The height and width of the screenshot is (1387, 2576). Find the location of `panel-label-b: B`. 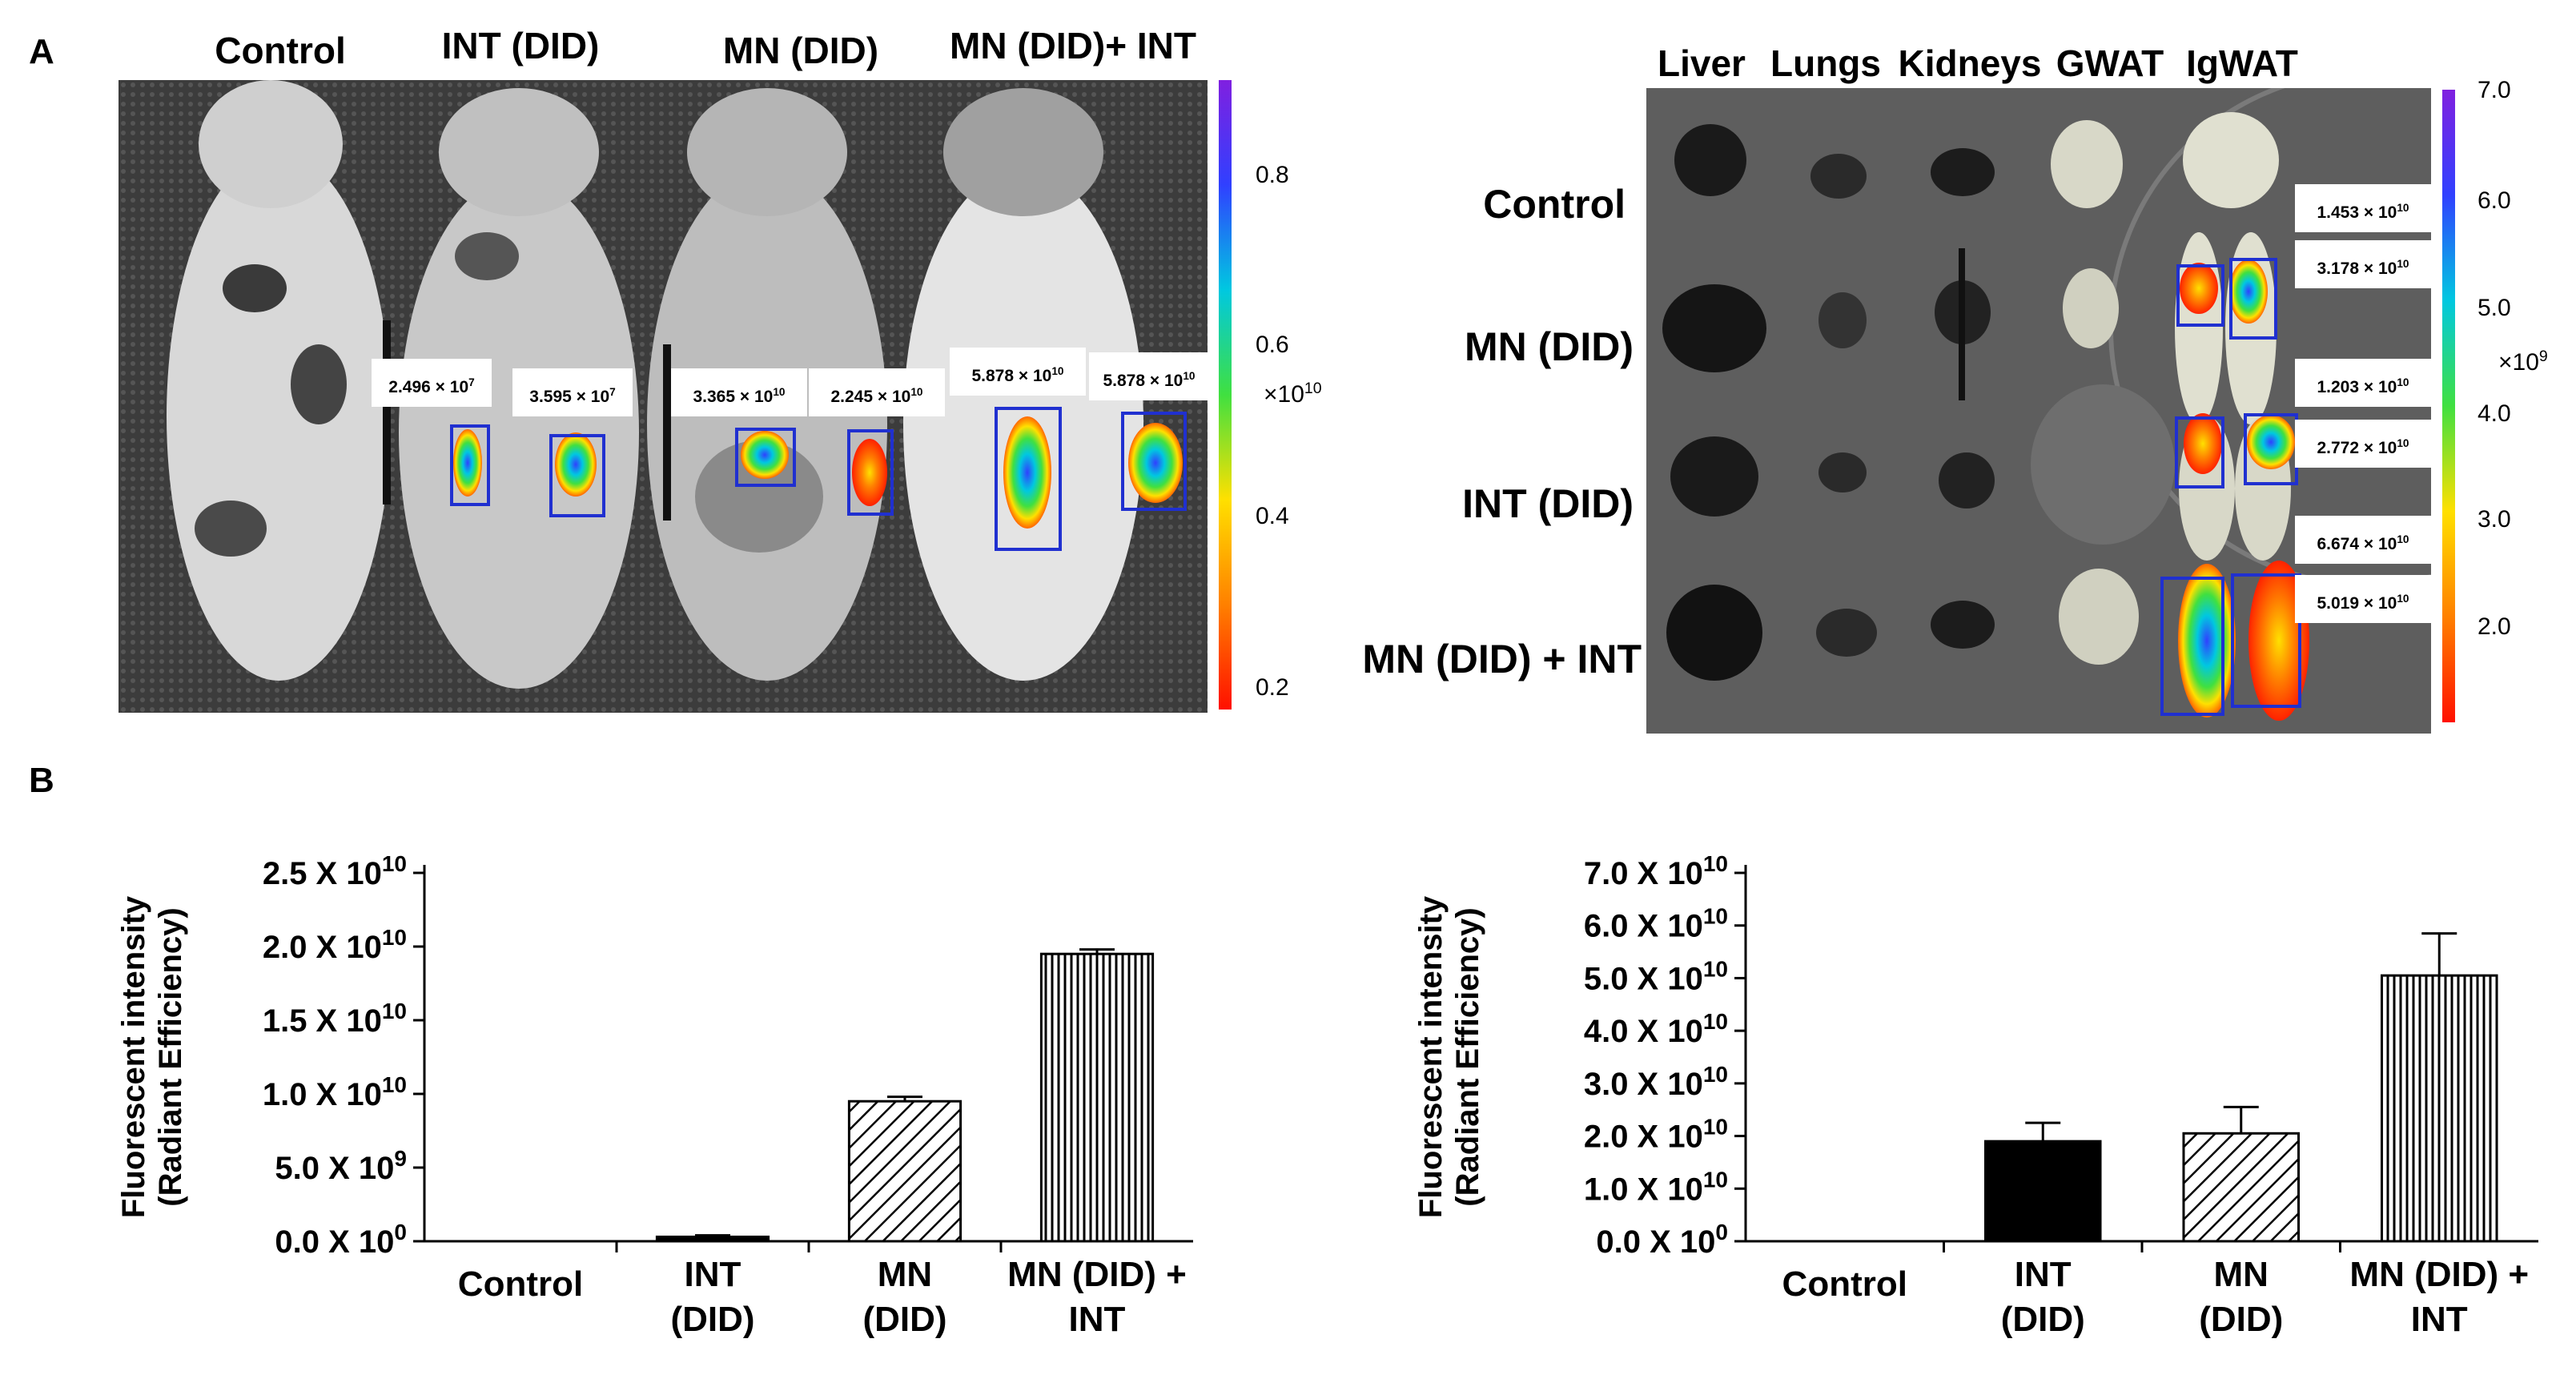

panel-label-b: B is located at coordinates (41, 780).